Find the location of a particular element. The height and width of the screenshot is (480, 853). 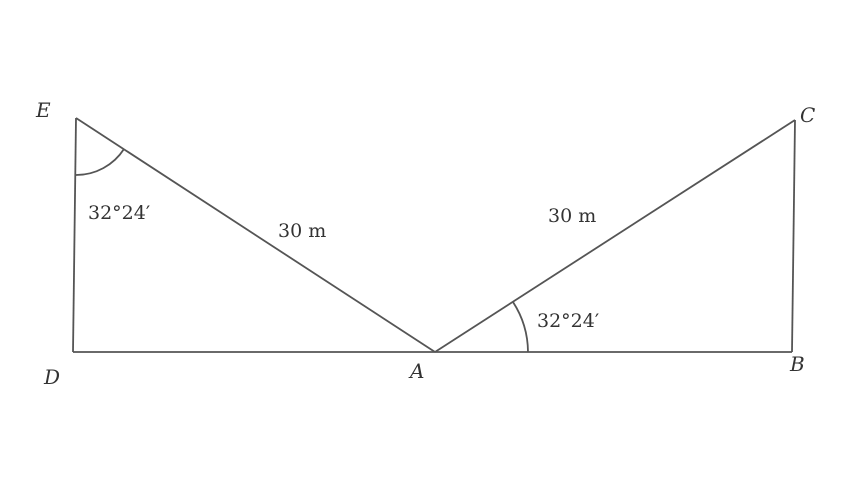

point-label: A is located at coordinates (416, 371).